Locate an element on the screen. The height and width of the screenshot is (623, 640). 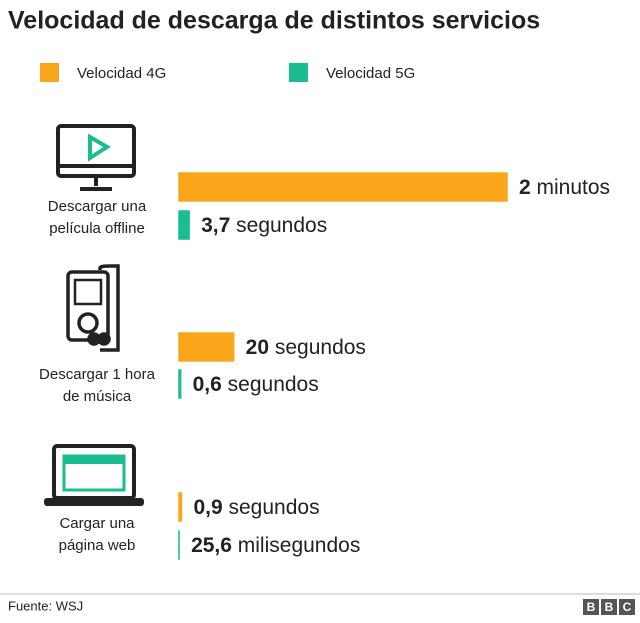
value-label: 0,6 segundos is located at coordinates (256, 384).